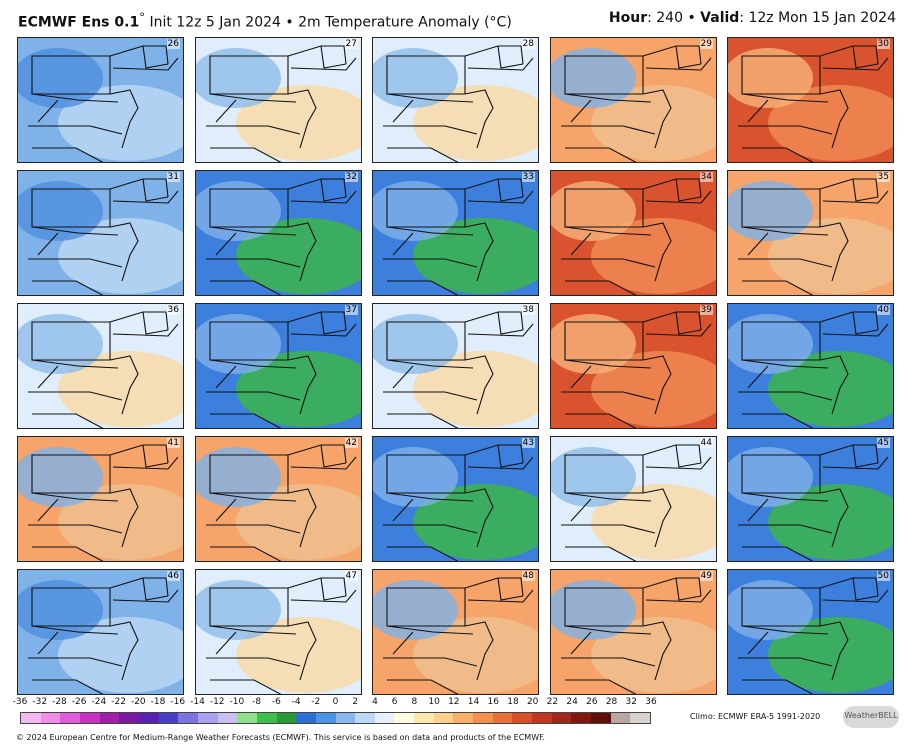 The height and width of the screenshot is (750, 913). Describe the element at coordinates (215, 22) in the screenshot. I see `init-time: Init 12z 5 Jan 2024` at that location.